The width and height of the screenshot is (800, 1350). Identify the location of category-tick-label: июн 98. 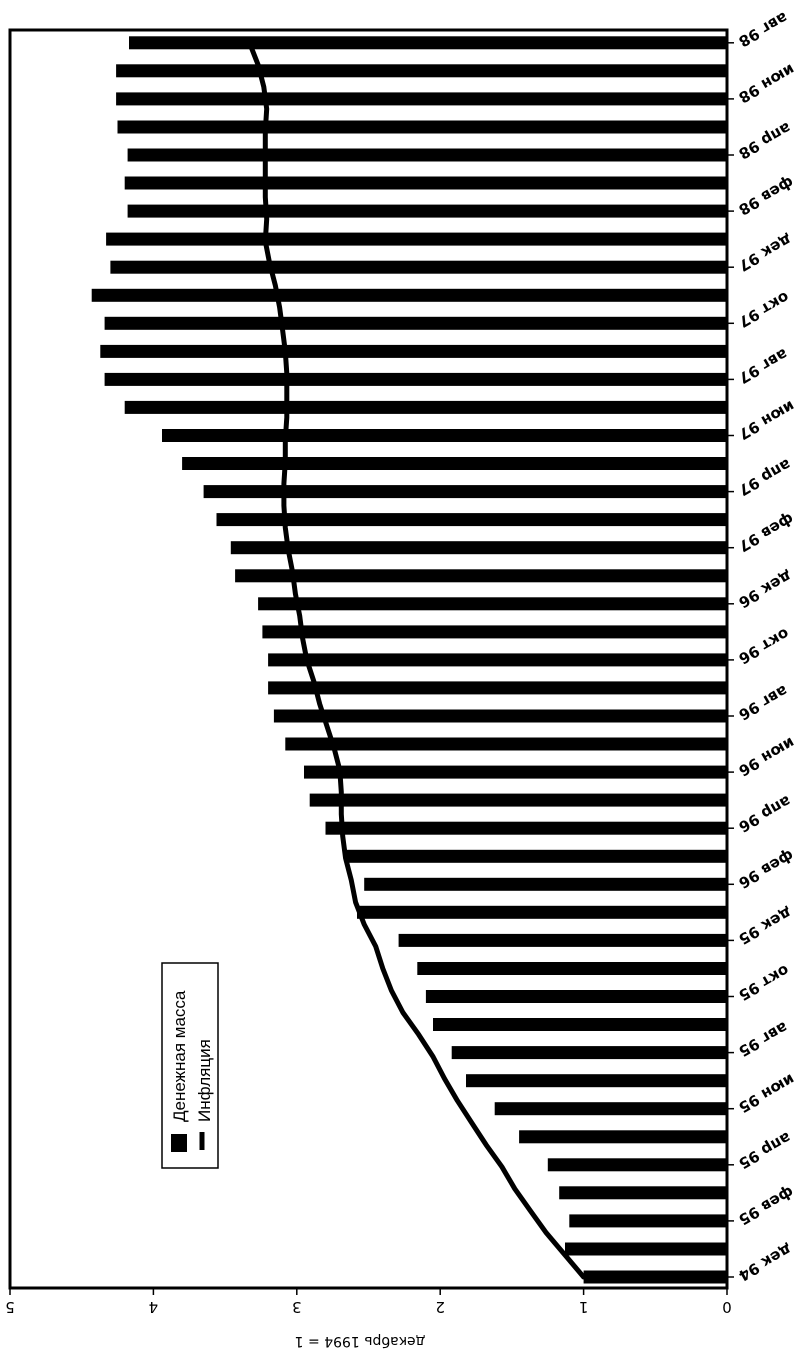
(767, 83).